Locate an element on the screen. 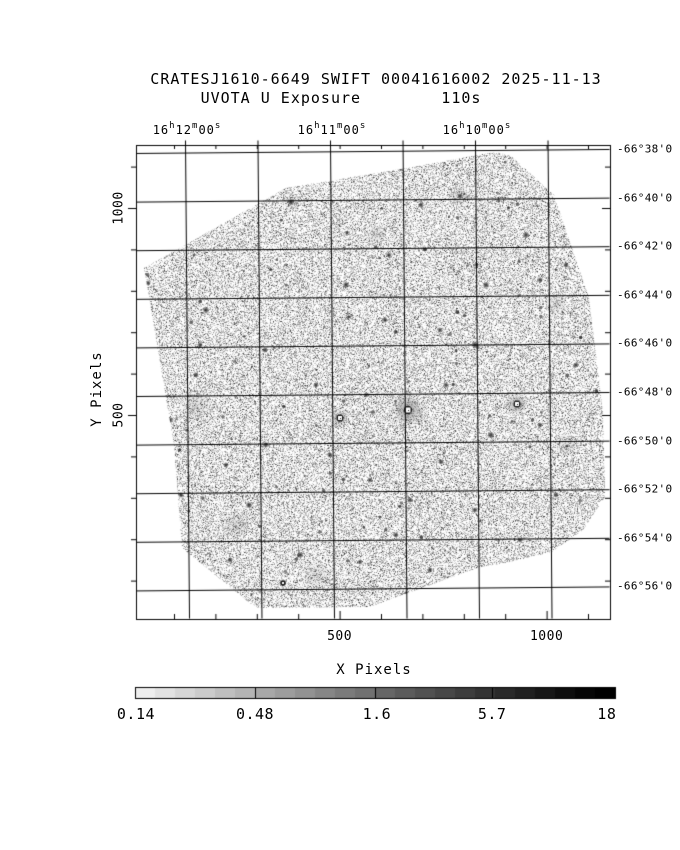  ra-tick-label: 16h10m00s is located at coordinates (477, 129).